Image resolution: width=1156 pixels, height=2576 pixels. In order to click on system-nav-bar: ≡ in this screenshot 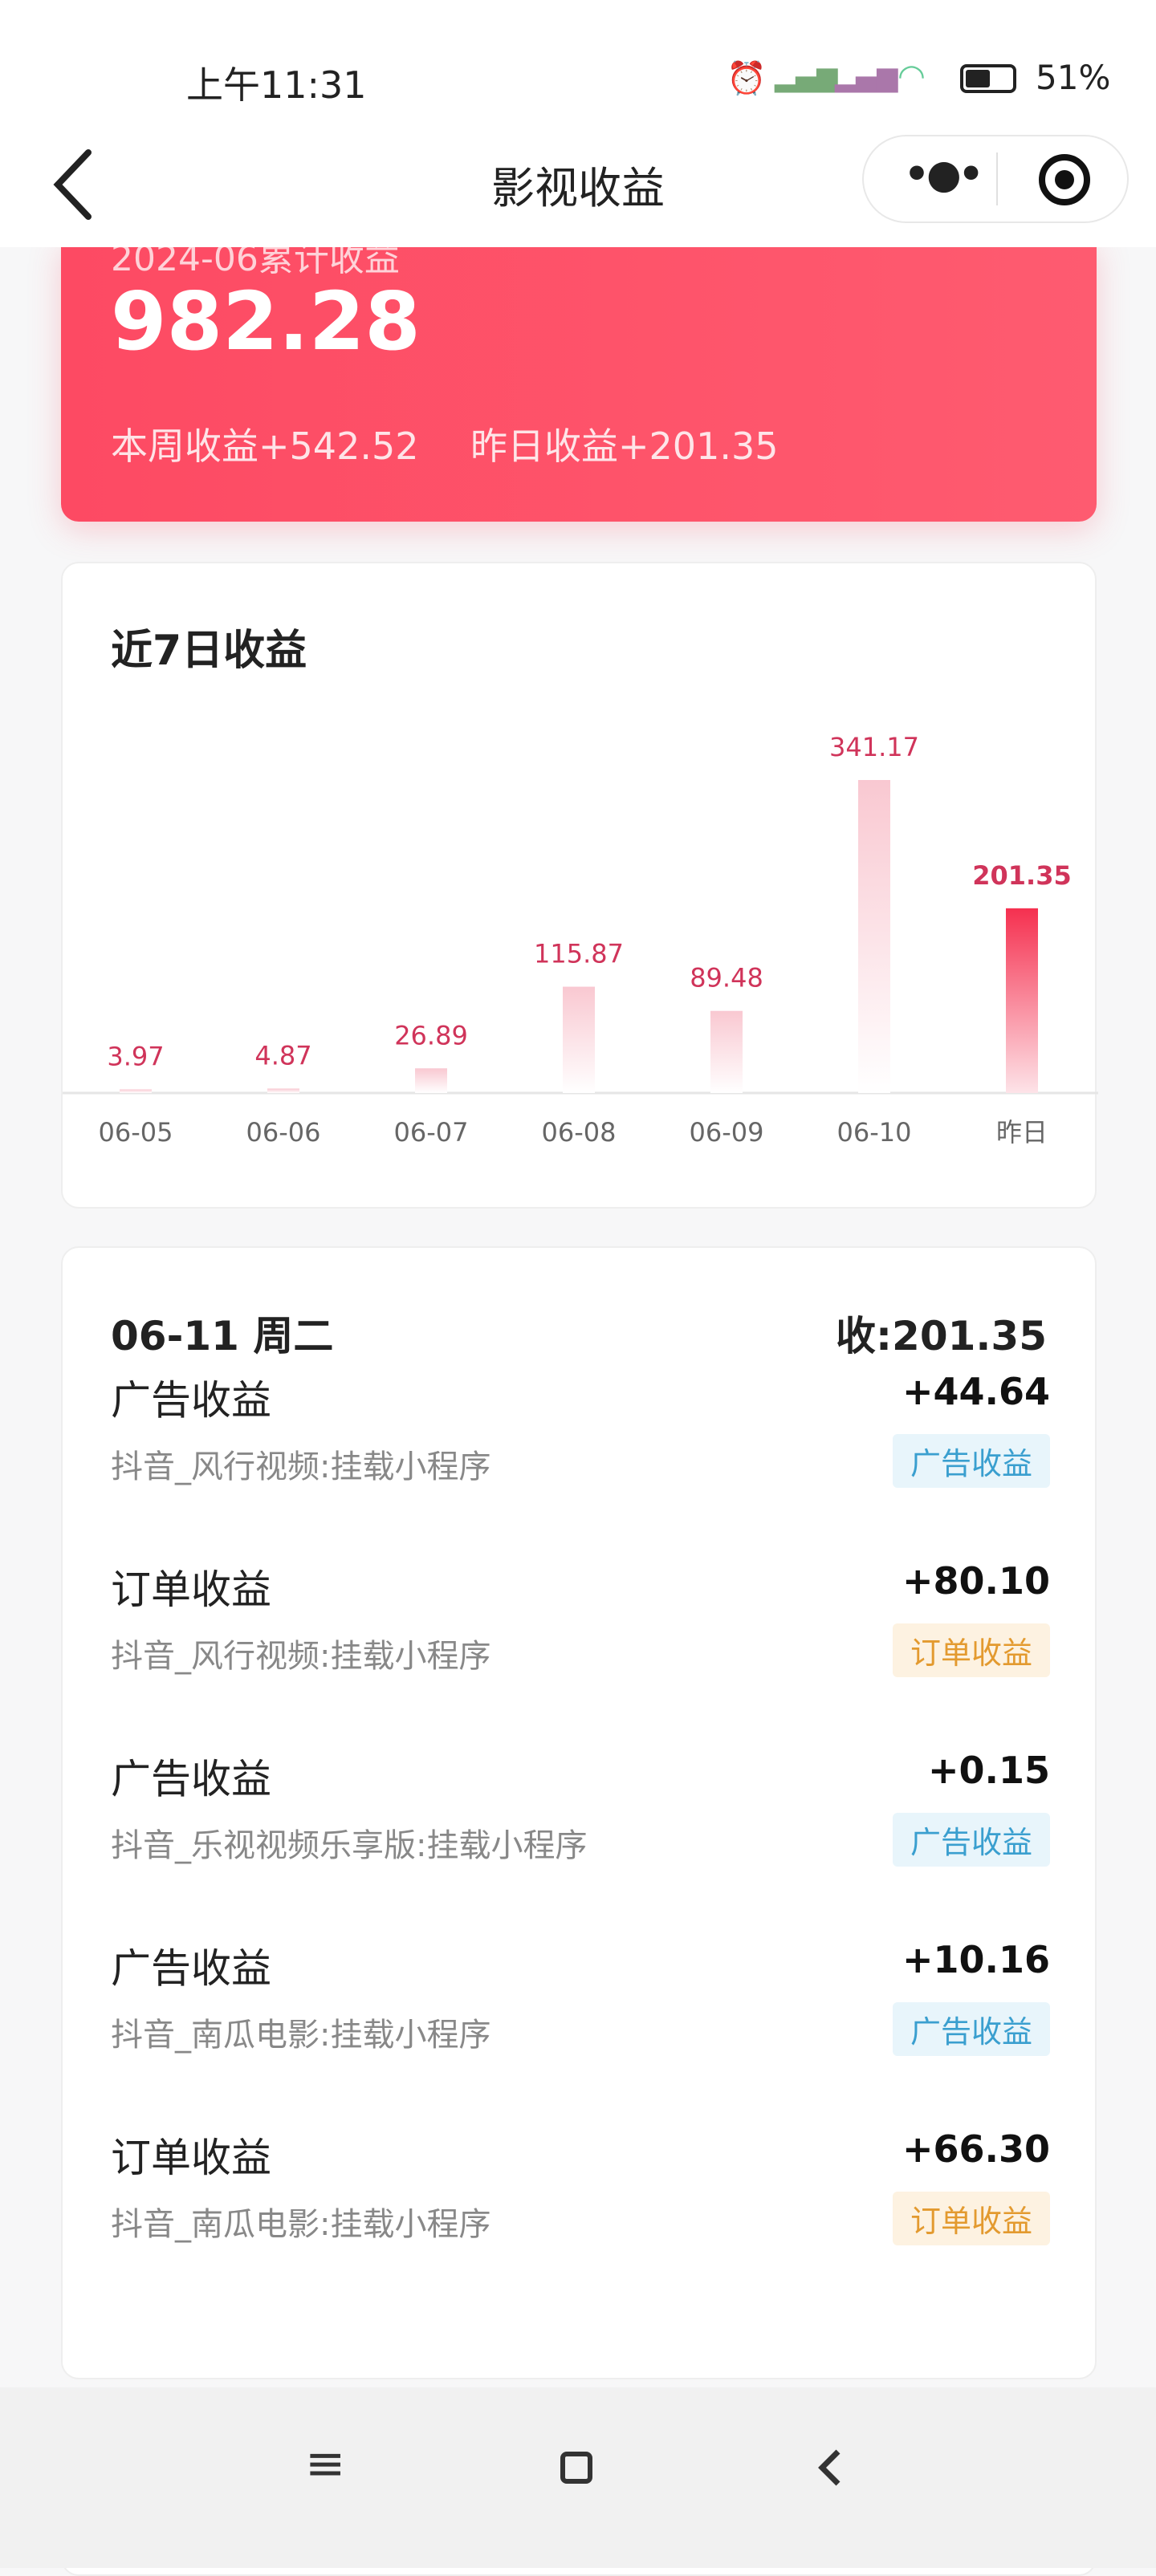, I will do `click(578, 2477)`.